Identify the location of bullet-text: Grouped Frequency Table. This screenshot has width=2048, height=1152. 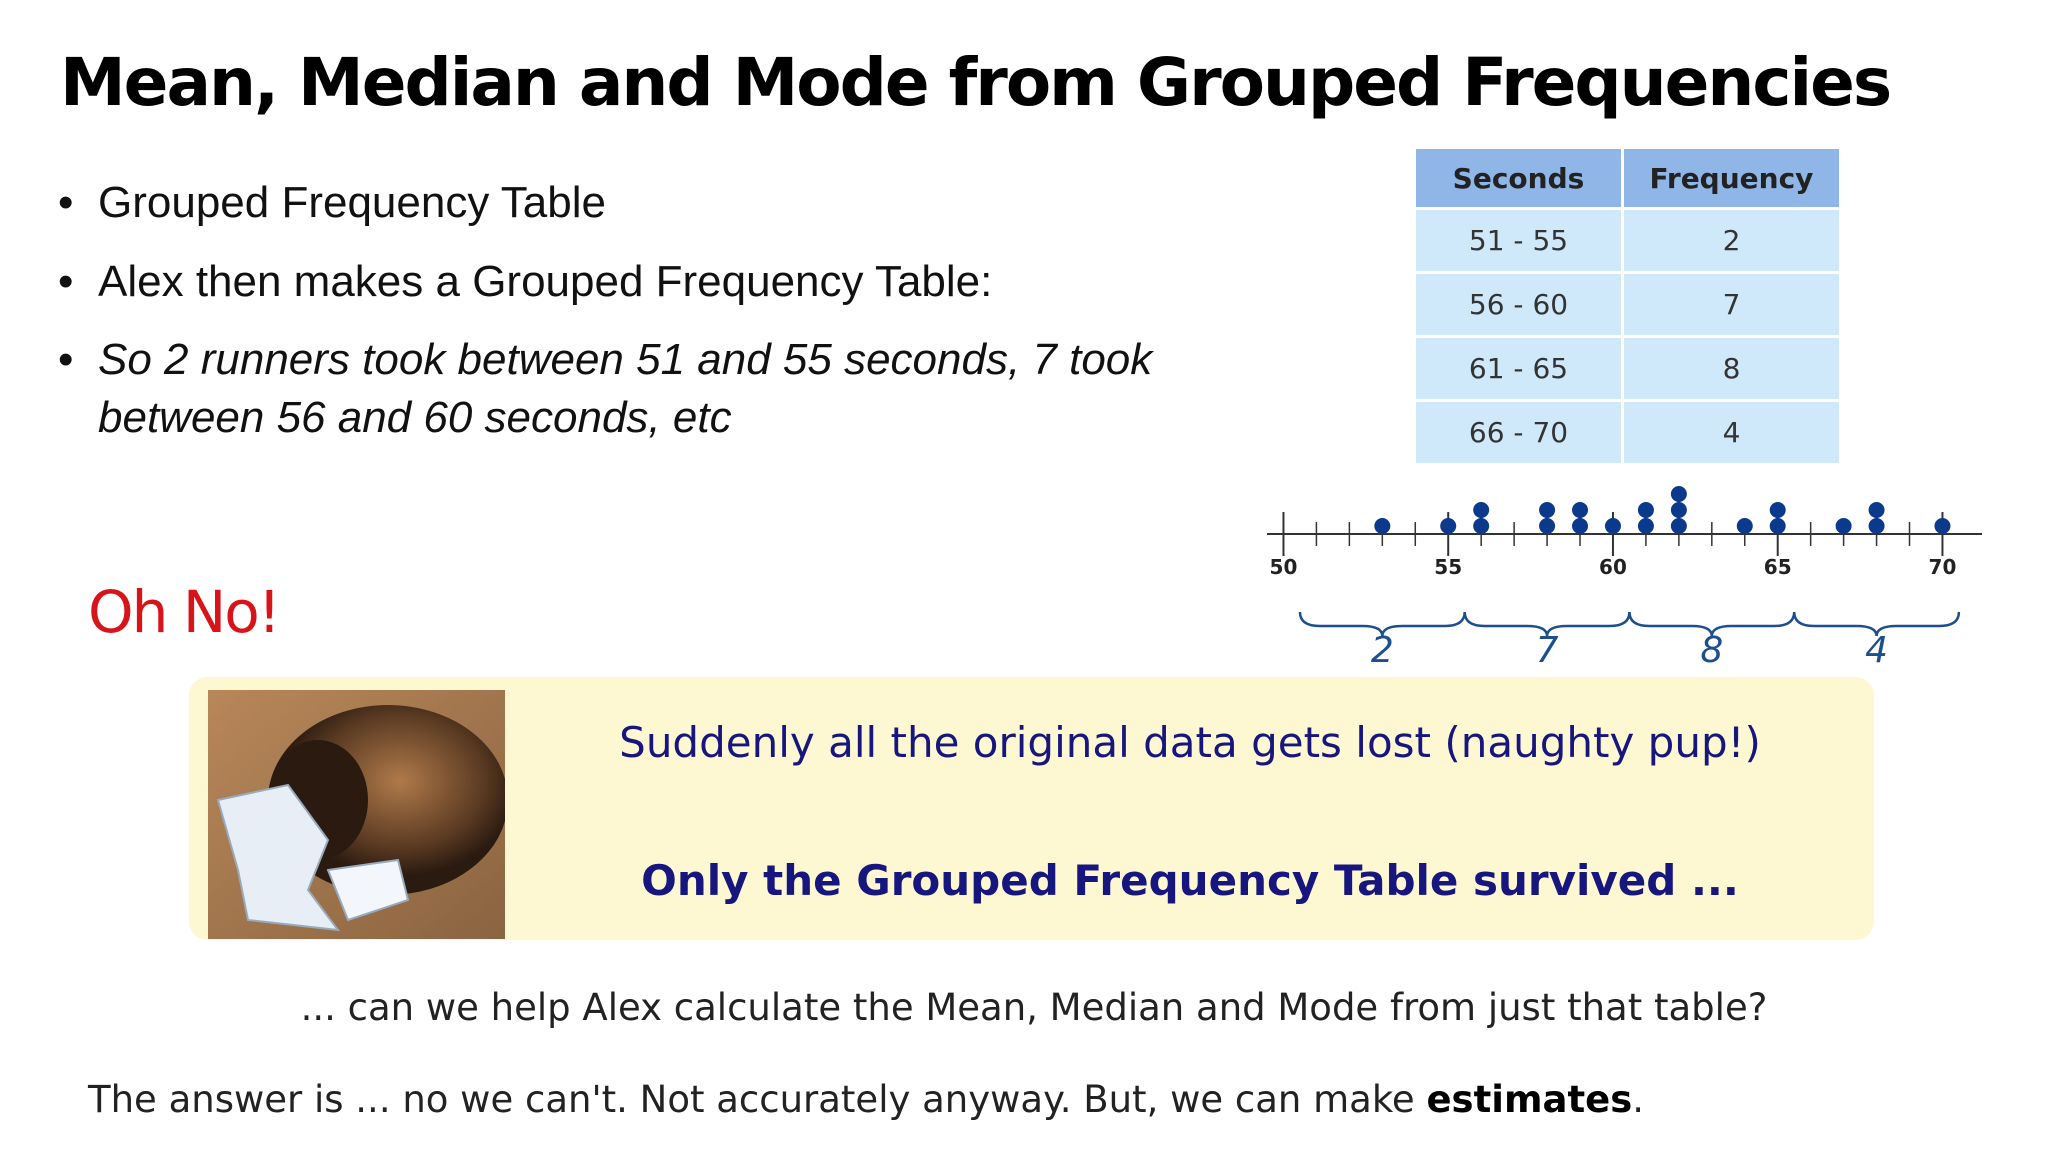
(352, 202).